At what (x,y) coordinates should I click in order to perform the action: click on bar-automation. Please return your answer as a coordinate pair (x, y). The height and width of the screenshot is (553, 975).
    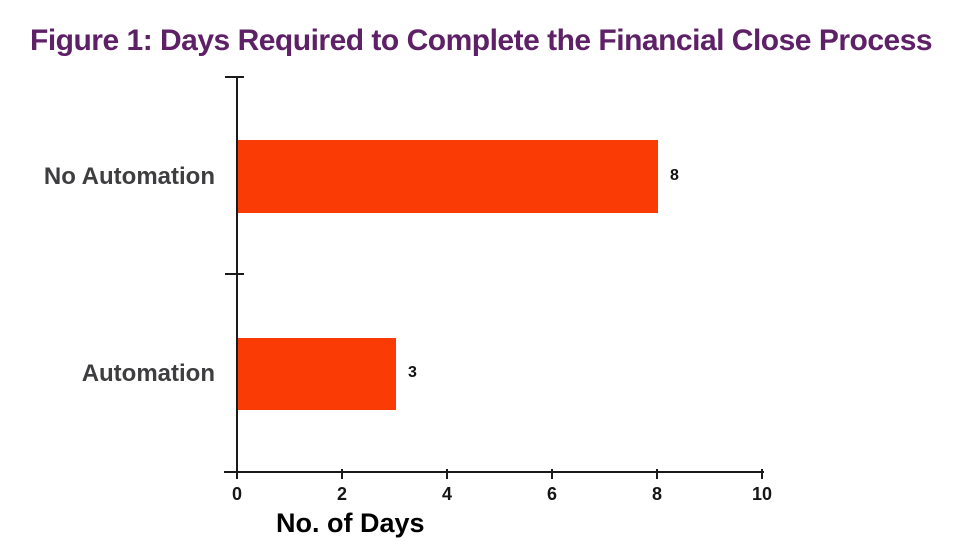
    Looking at the image, I should click on (317, 374).